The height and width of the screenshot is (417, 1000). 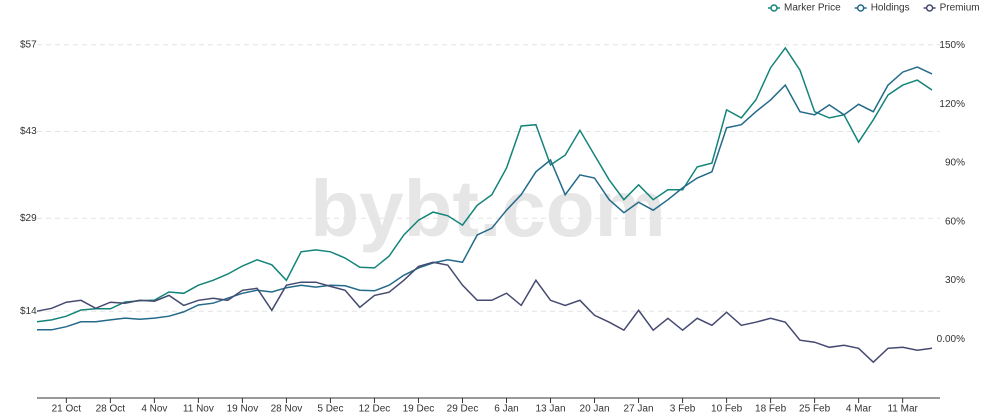 What do you see at coordinates (859, 409) in the screenshot?
I see `x-tick-label: 4 Mar` at bounding box center [859, 409].